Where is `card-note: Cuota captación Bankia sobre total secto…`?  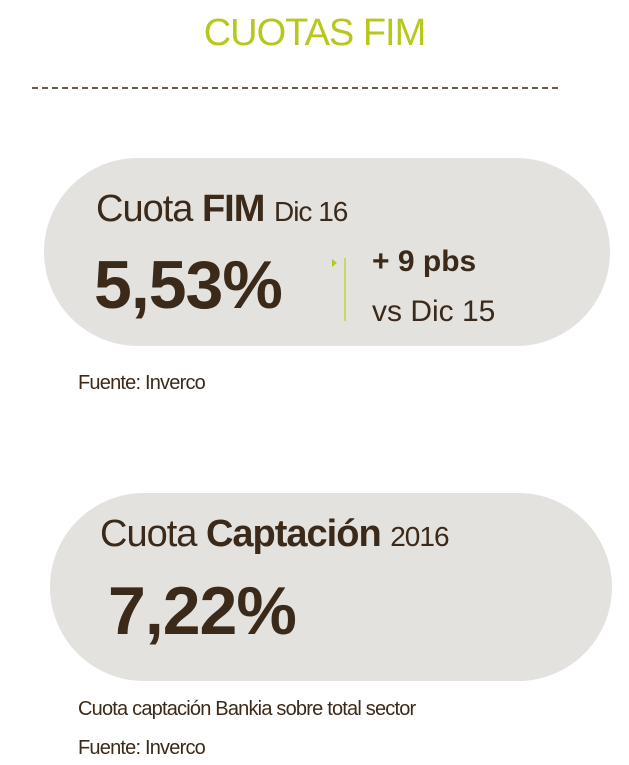
card-note: Cuota captación Bankia sobre total secto… is located at coordinates (247, 709).